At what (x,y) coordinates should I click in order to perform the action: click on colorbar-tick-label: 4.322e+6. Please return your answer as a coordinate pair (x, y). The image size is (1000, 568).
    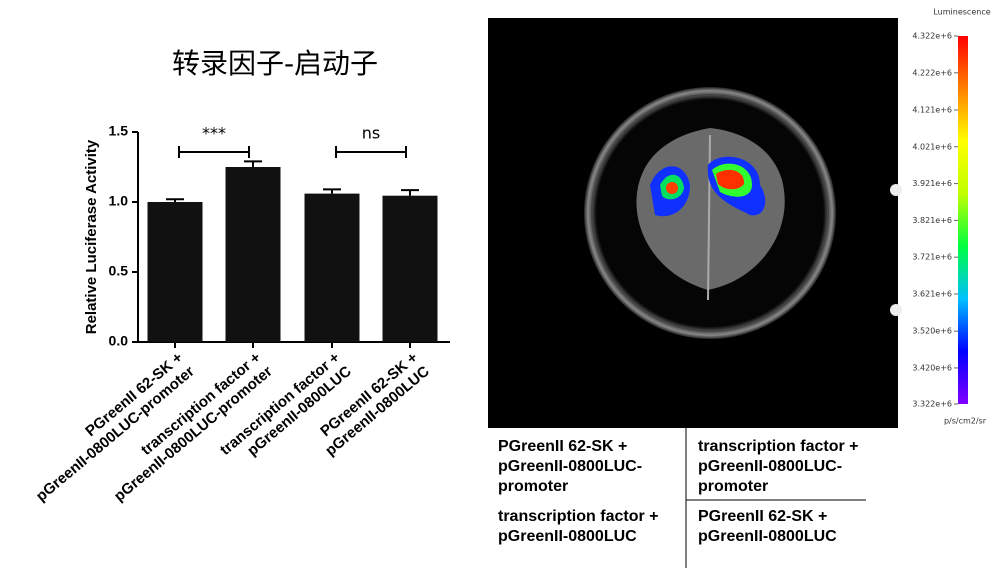
    Looking at the image, I should click on (932, 36).